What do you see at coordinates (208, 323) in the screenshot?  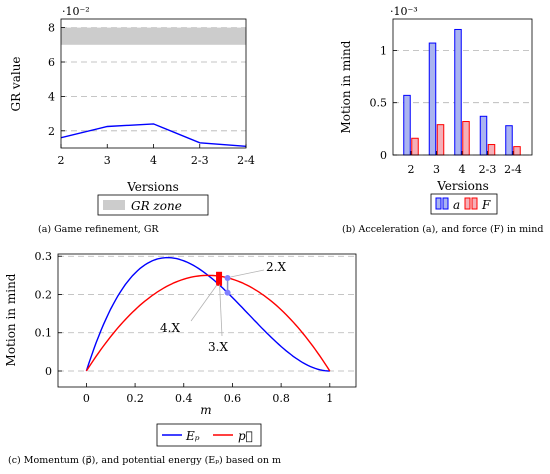 I see `p-series-line` at bounding box center [208, 323].